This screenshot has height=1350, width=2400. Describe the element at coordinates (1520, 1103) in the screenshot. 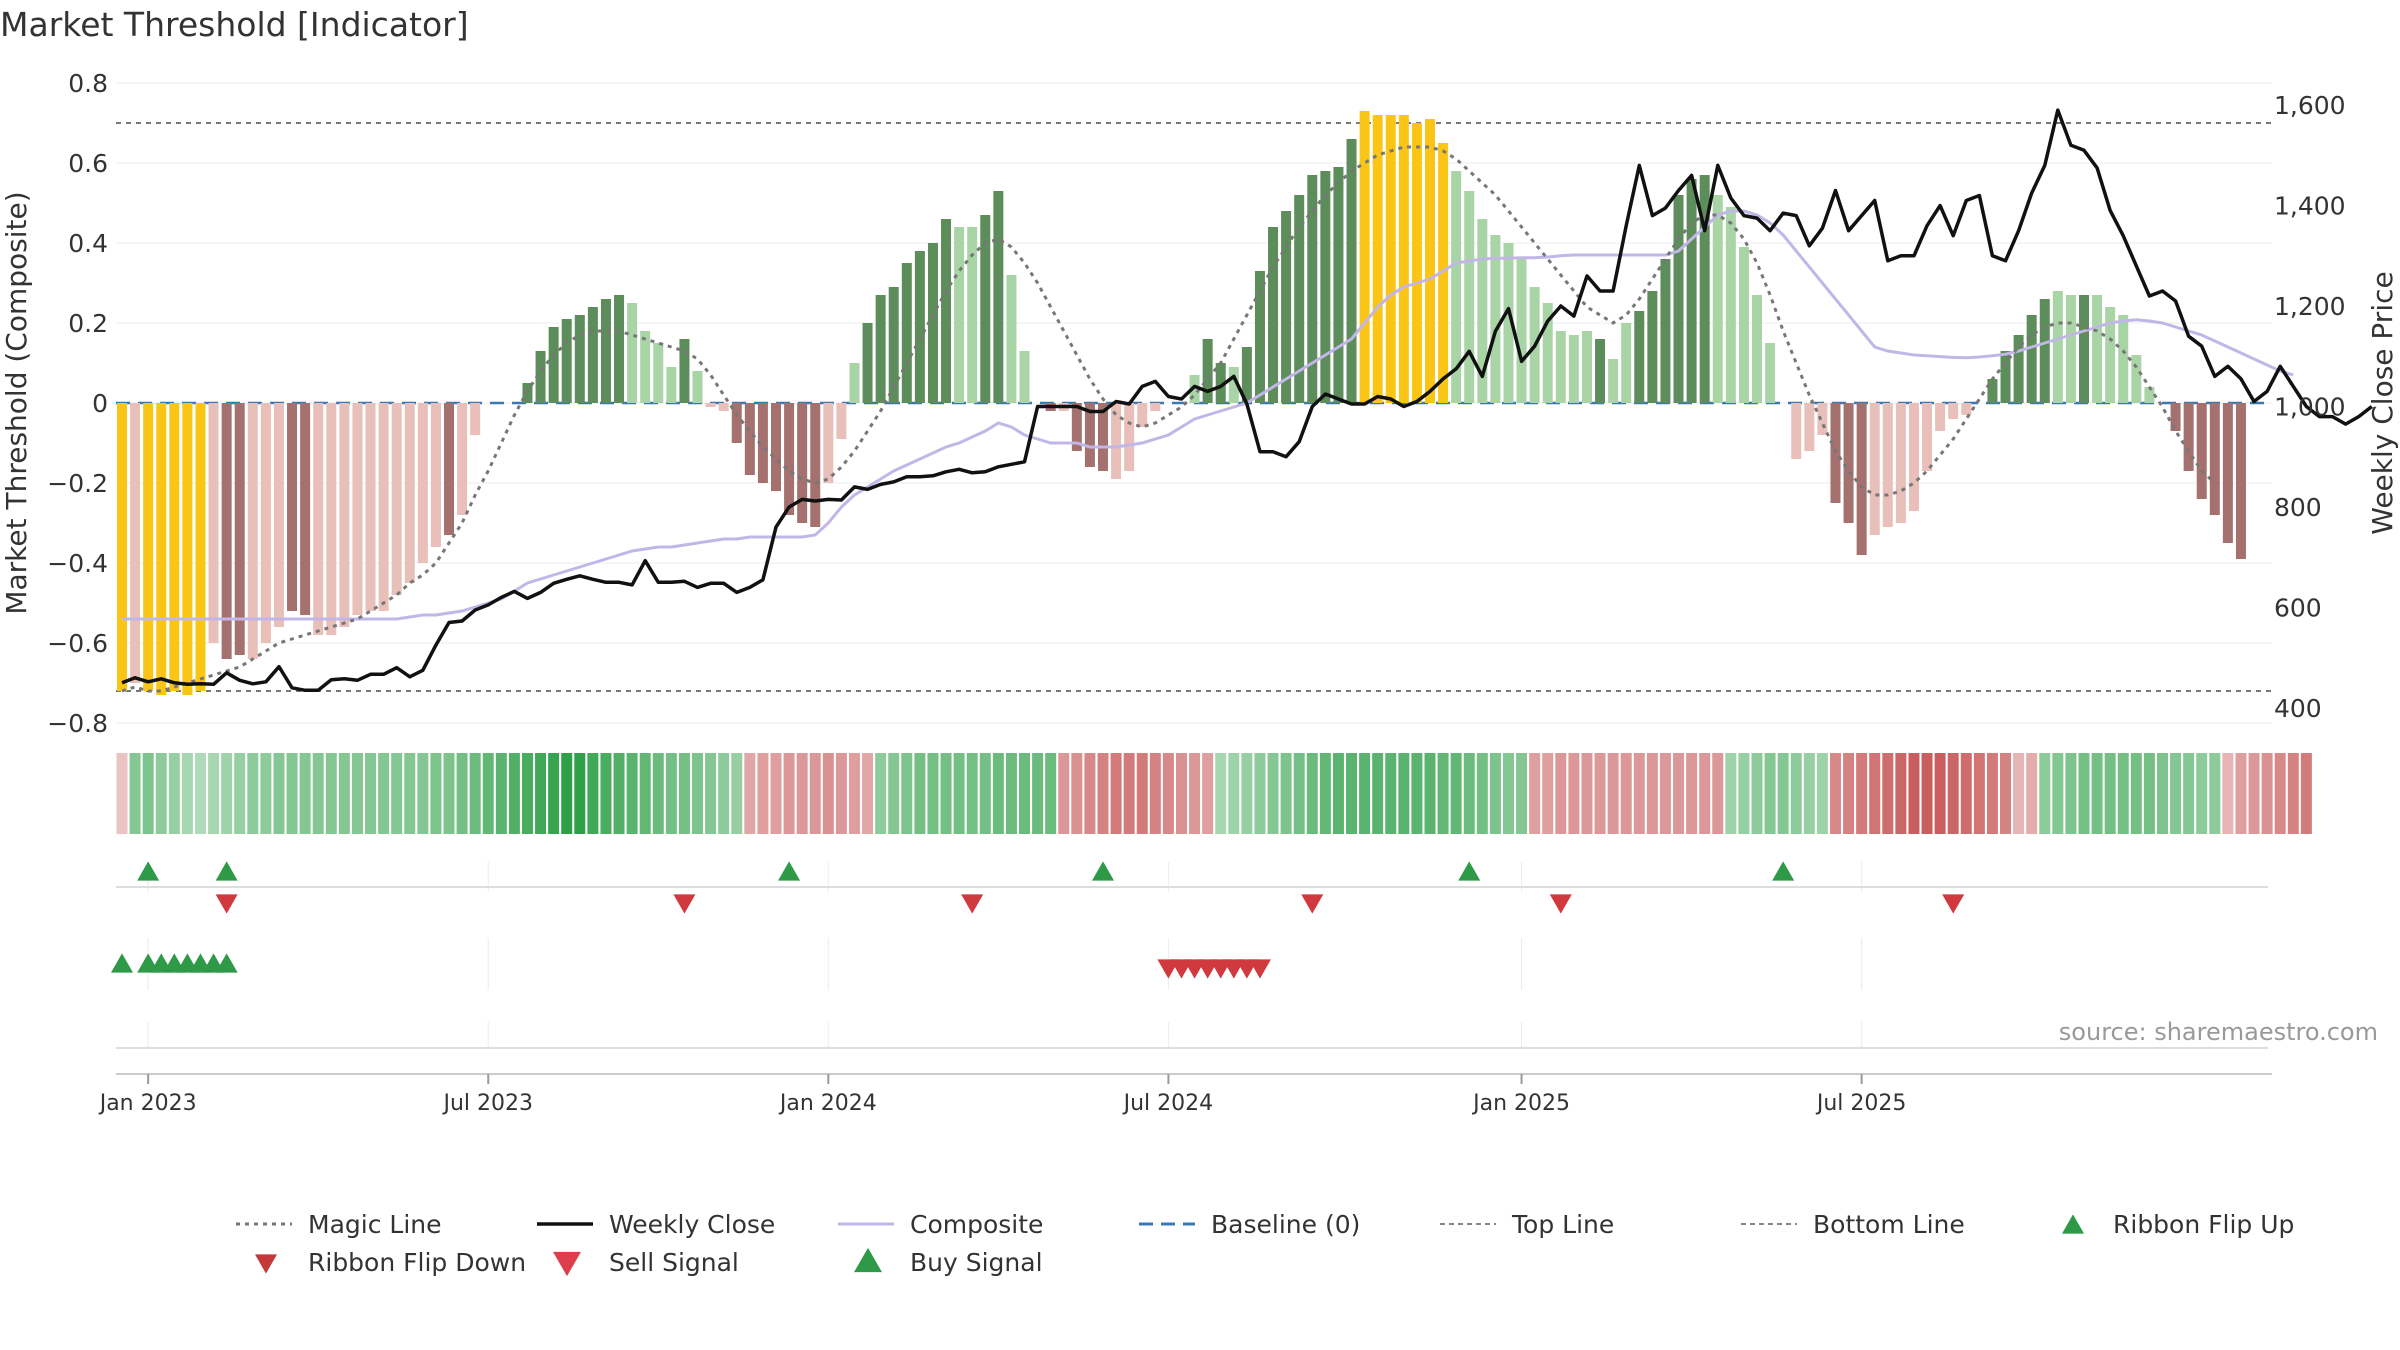

I see `x-tick-label: Jan 2025` at that location.